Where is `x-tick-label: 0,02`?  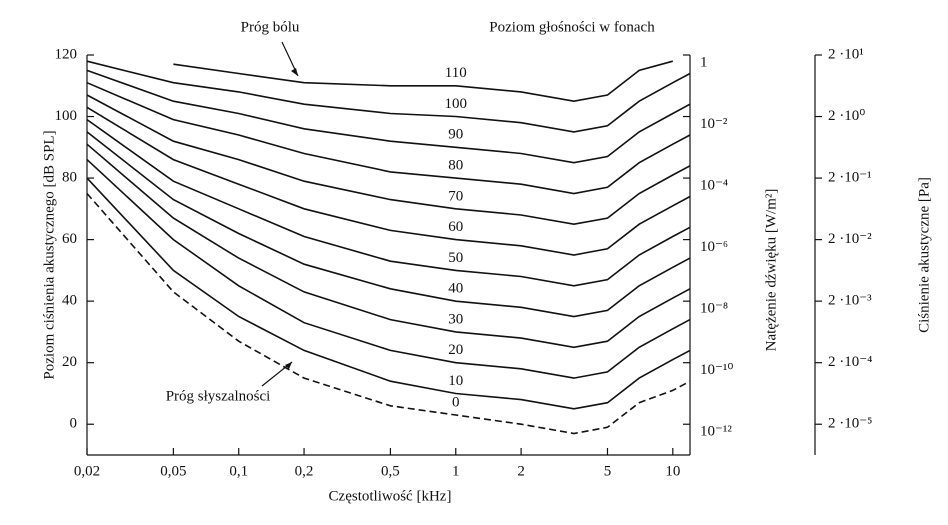
x-tick-label: 0,02 is located at coordinates (87, 471).